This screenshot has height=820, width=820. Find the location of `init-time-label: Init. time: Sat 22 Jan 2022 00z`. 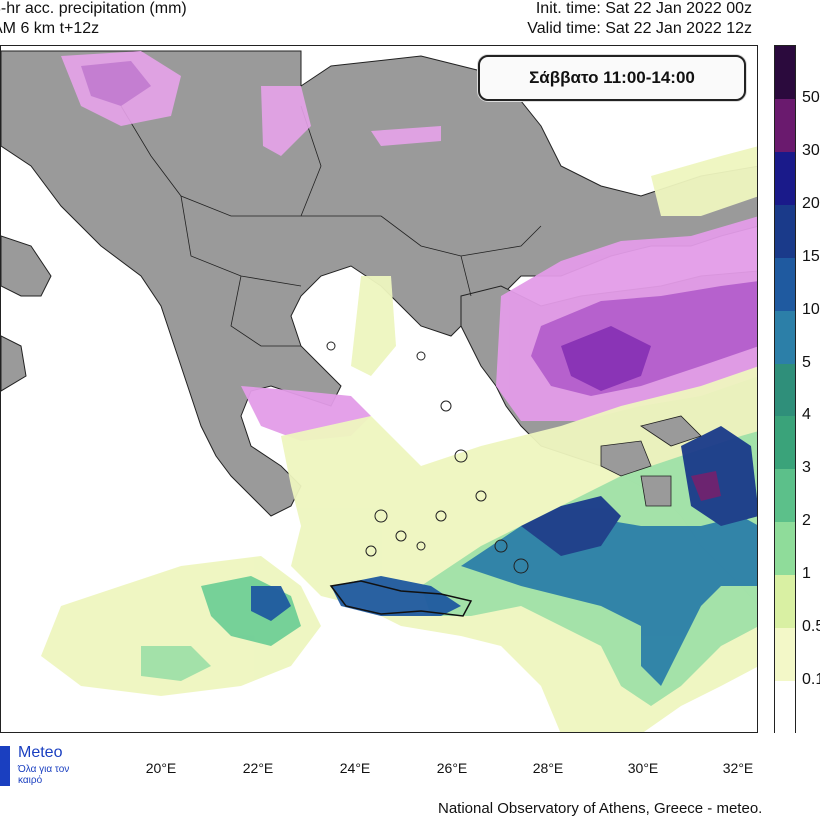

init-time-label: Init. time: Sat 22 Jan 2022 00z is located at coordinates (643, 8).